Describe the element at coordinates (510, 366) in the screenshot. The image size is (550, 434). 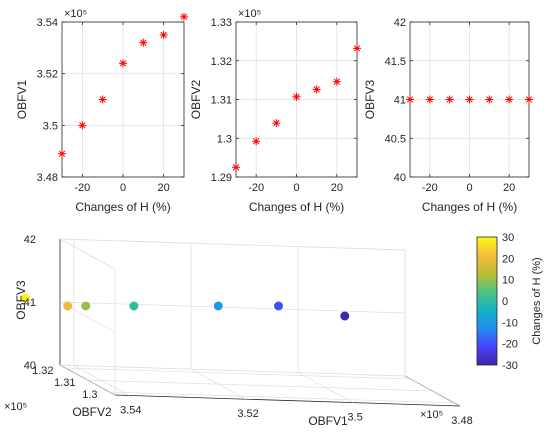
I see `colorbar-tick-label: -30` at that location.